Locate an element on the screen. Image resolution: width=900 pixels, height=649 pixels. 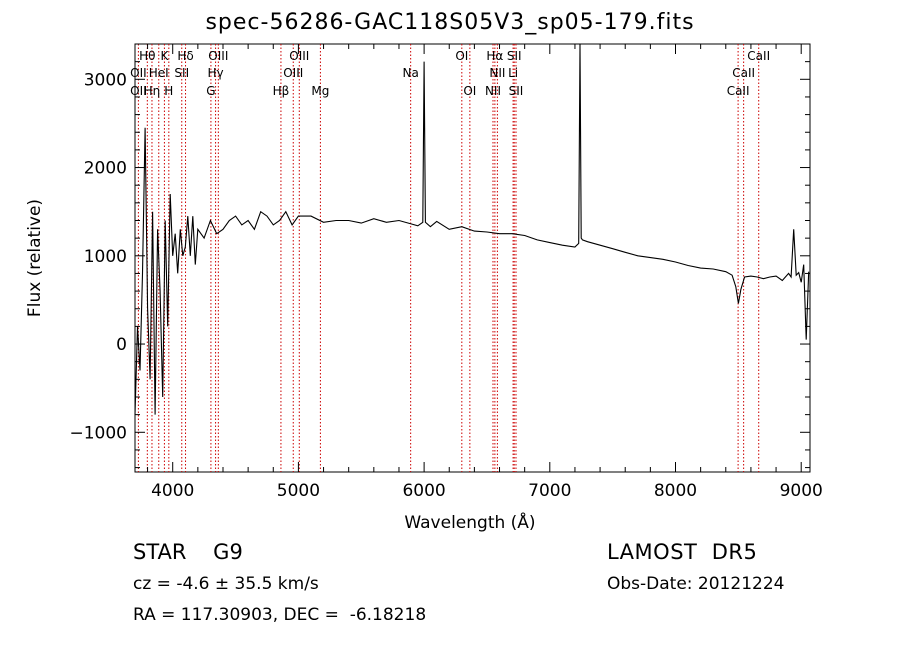
obs-date-text: Obs-Date: 20121224 is located at coordinates (696, 584).